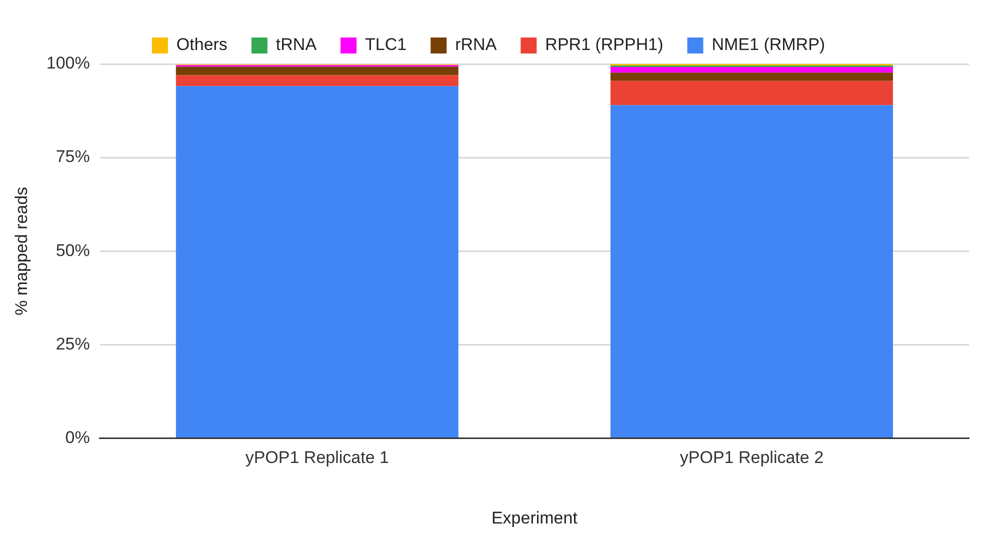  What do you see at coordinates (769, 44) in the screenshot?
I see `legend-label: NME1 (RMRP)` at bounding box center [769, 44].